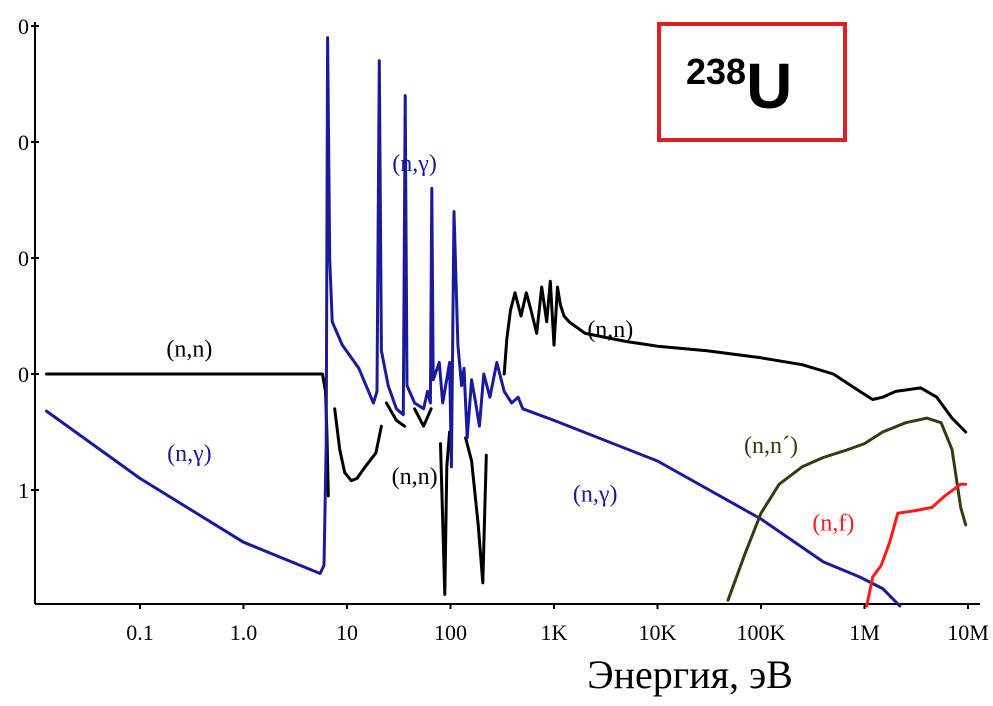 The height and width of the screenshot is (706, 993). What do you see at coordinates (347, 632) in the screenshot?
I see `x-tick-label: 10` at bounding box center [347, 632].